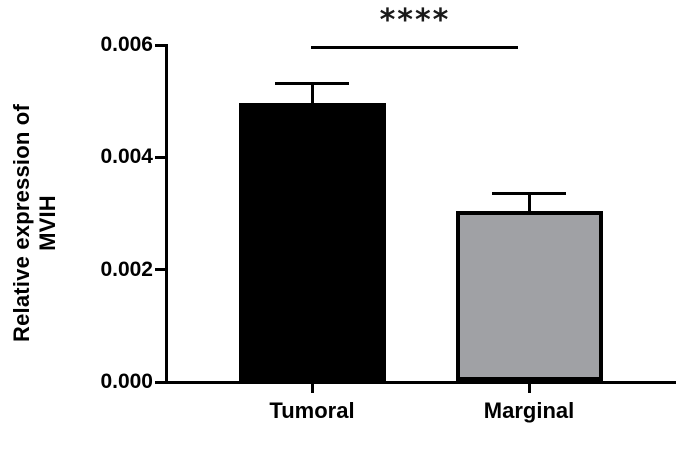  Describe the element at coordinates (126, 157) in the screenshot. I see `y-tick-label: 0.004` at that location.